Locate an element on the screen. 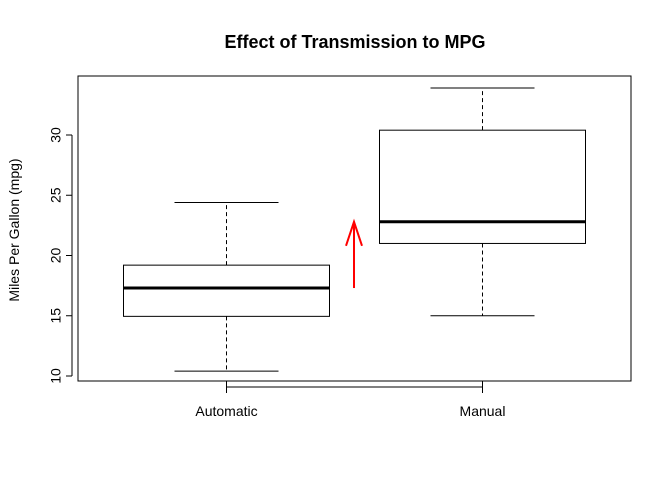 The height and width of the screenshot is (480, 672). chart-title: Effect of Transmission to MPG is located at coordinates (354, 42).